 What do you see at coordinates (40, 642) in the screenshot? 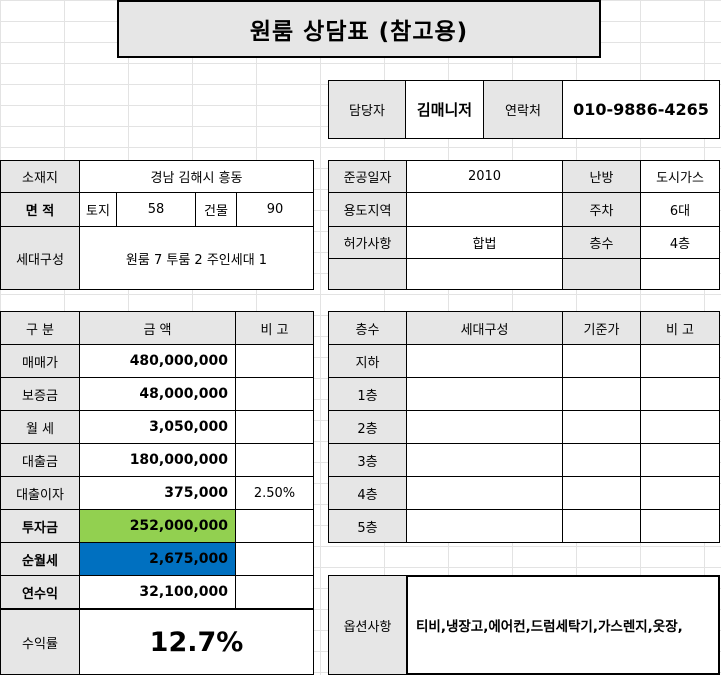
I see `yield-label: 수익률` at bounding box center [40, 642].